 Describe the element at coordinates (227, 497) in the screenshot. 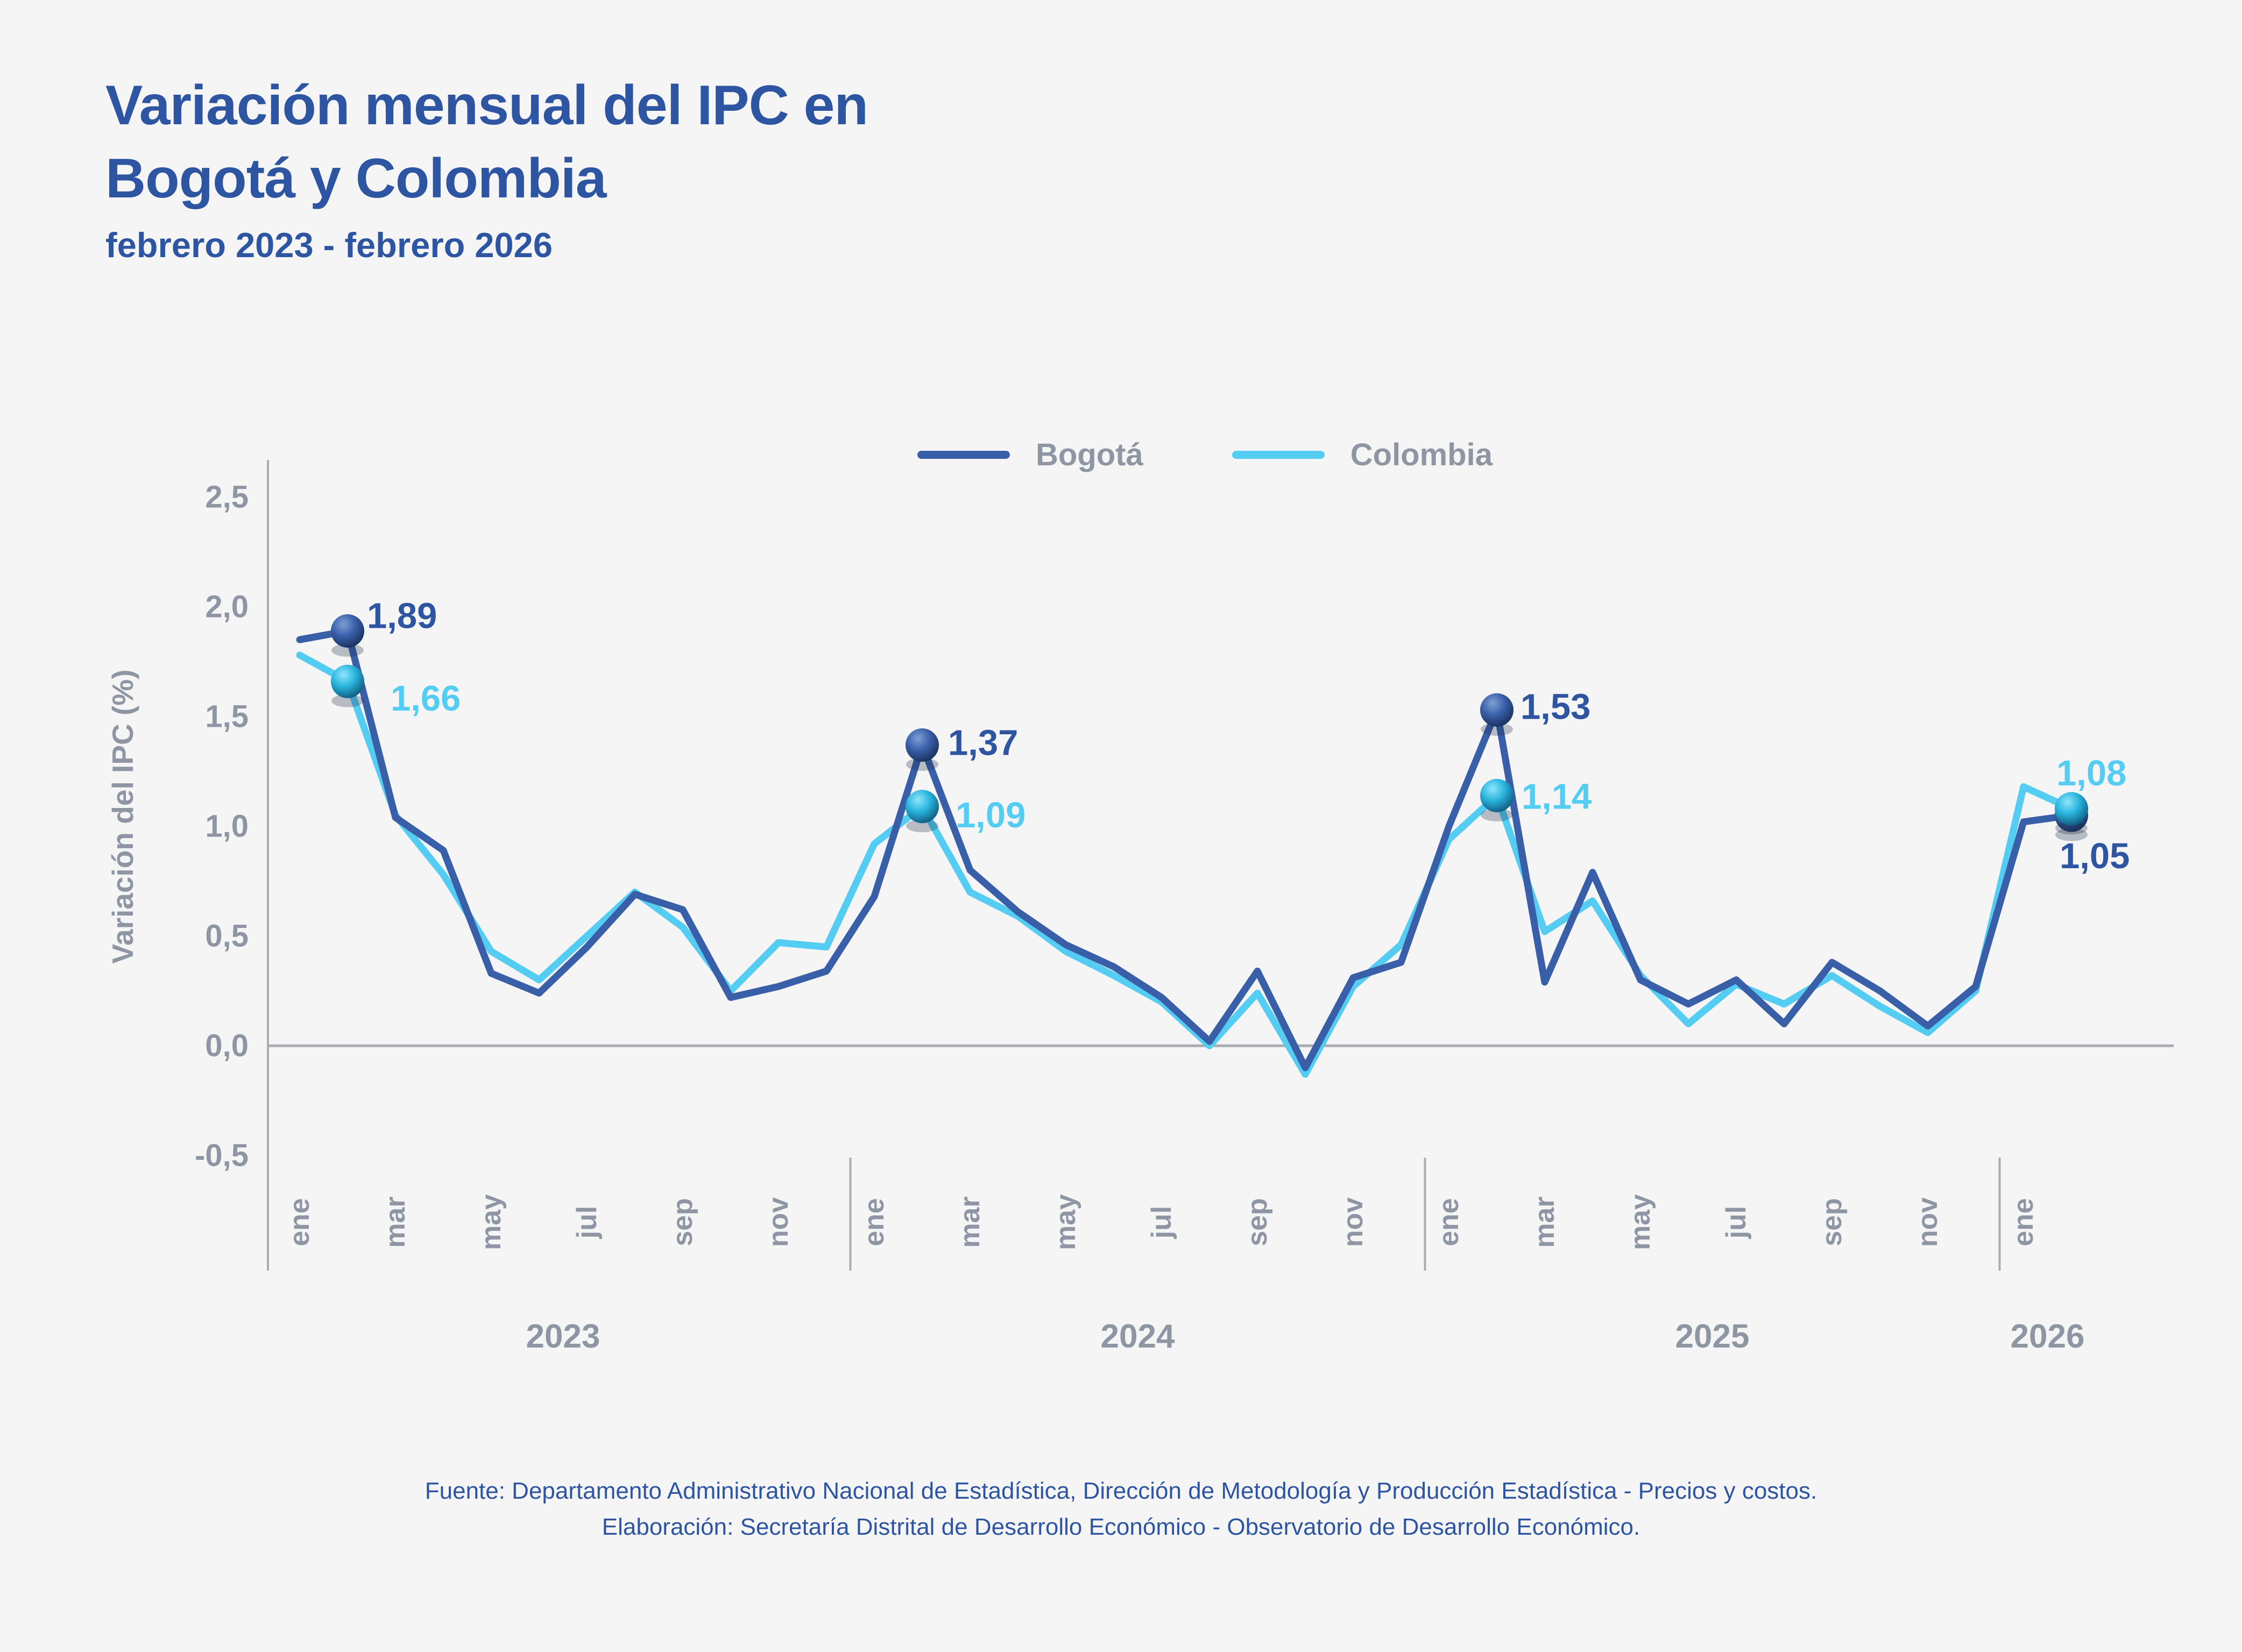

I see `y-tick-label: 2,5` at that location.